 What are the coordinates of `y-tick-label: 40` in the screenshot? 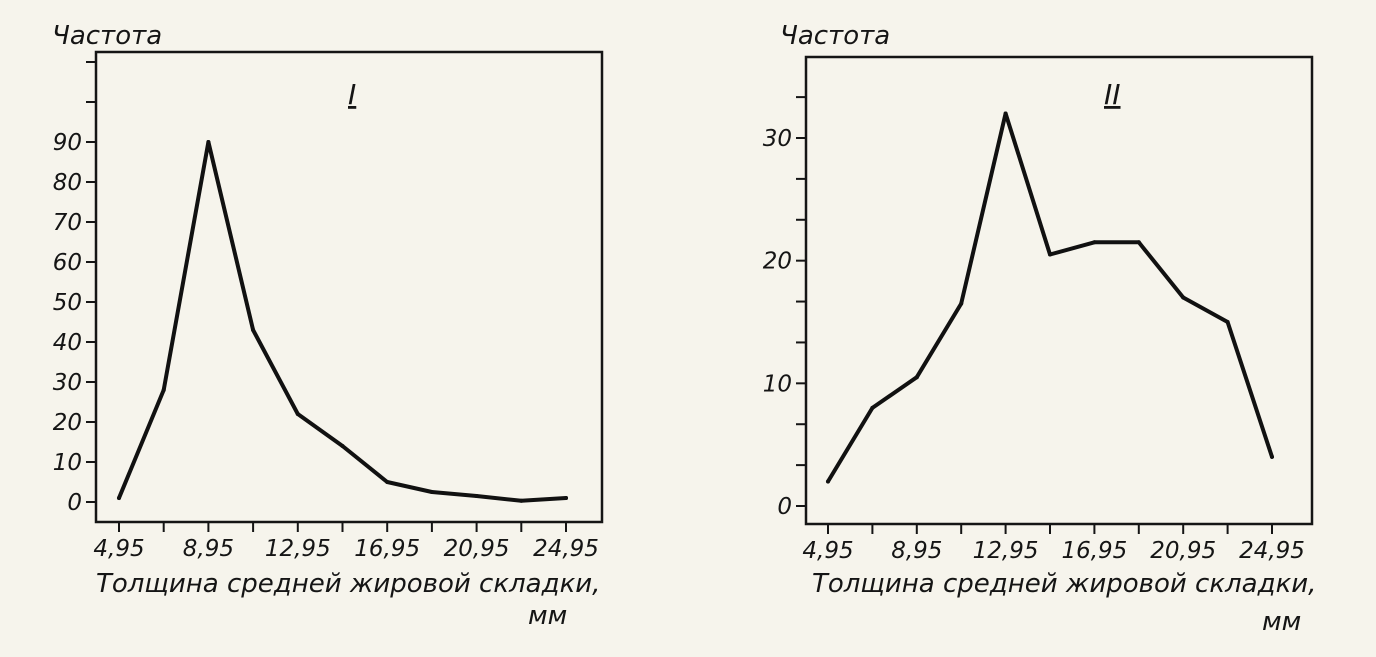 It's located at (67, 343).